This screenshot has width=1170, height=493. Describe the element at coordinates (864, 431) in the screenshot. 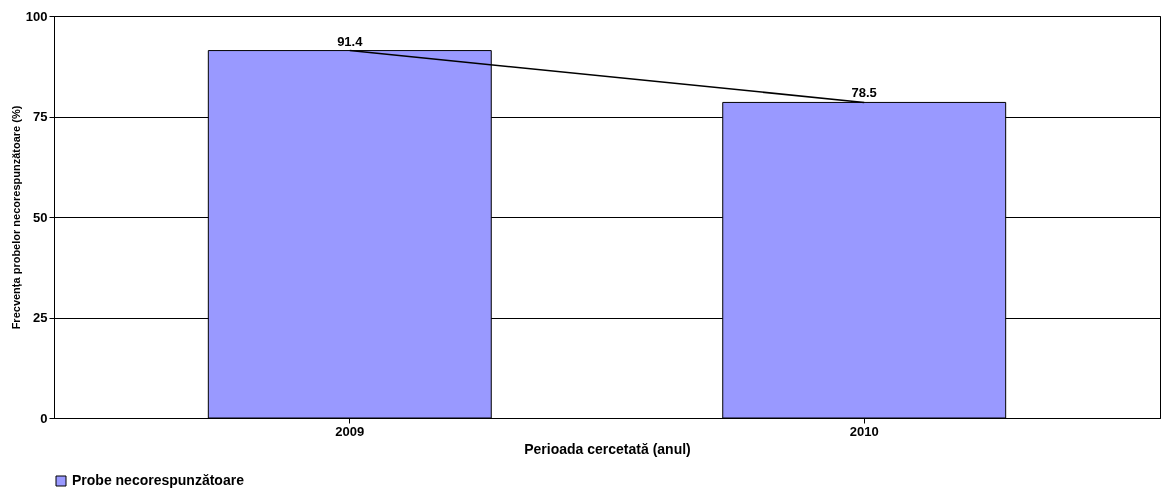

I see `x-tick-label: 2010` at that location.